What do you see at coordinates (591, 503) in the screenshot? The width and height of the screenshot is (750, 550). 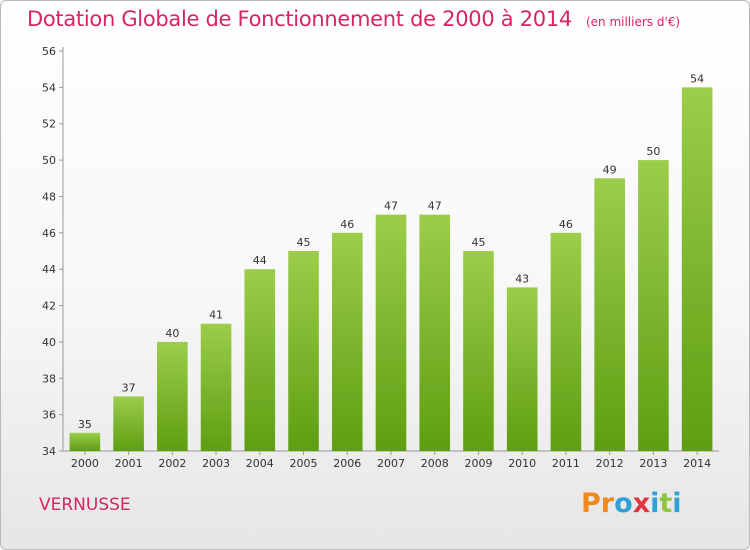 I see `logo-letter: P` at bounding box center [591, 503].